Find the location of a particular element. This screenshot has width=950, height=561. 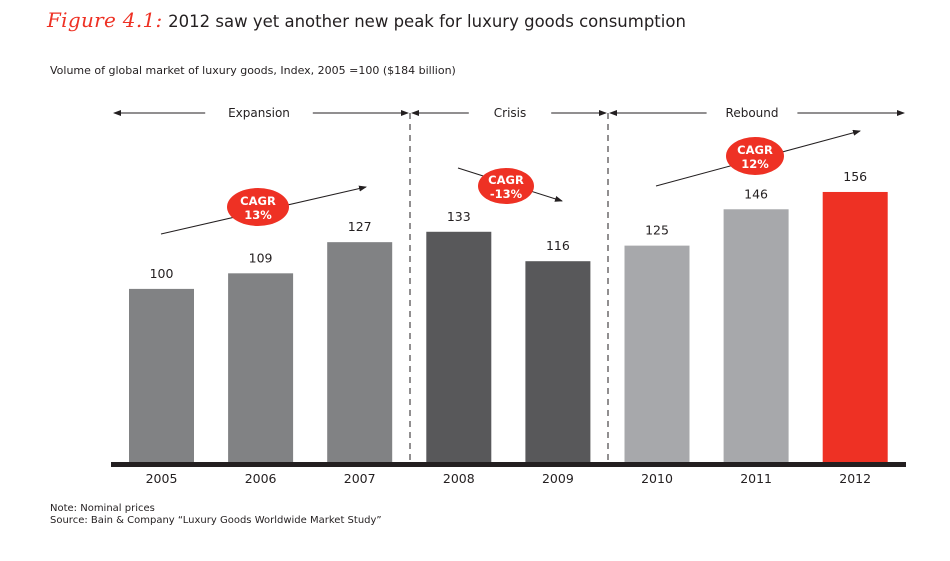

cagr-annotation-crisis: CAGR-13% is located at coordinates (510, 185).